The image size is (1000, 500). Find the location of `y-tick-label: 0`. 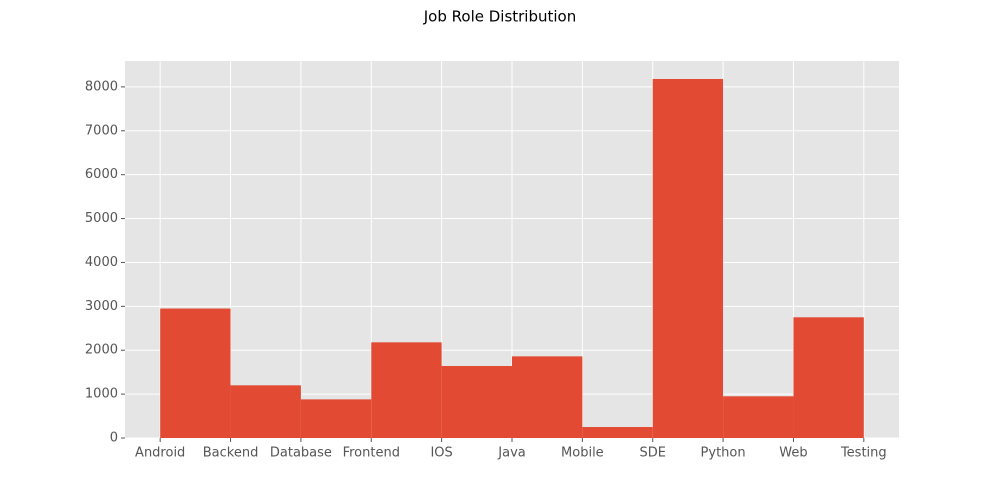

y-tick-label: 0 is located at coordinates (114, 438).